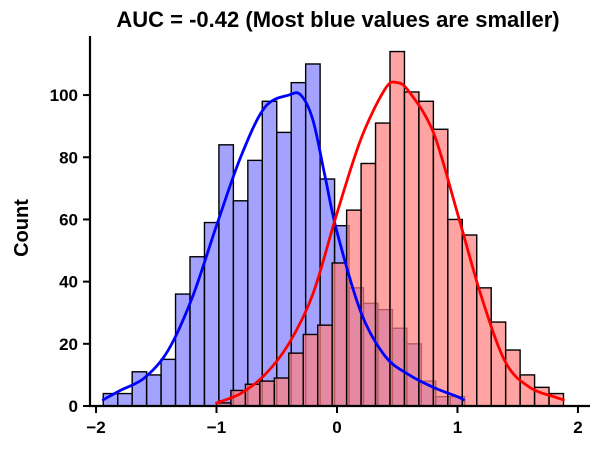  Describe the element at coordinates (216, 427) in the screenshot. I see `x-tick-label: −1` at that location.